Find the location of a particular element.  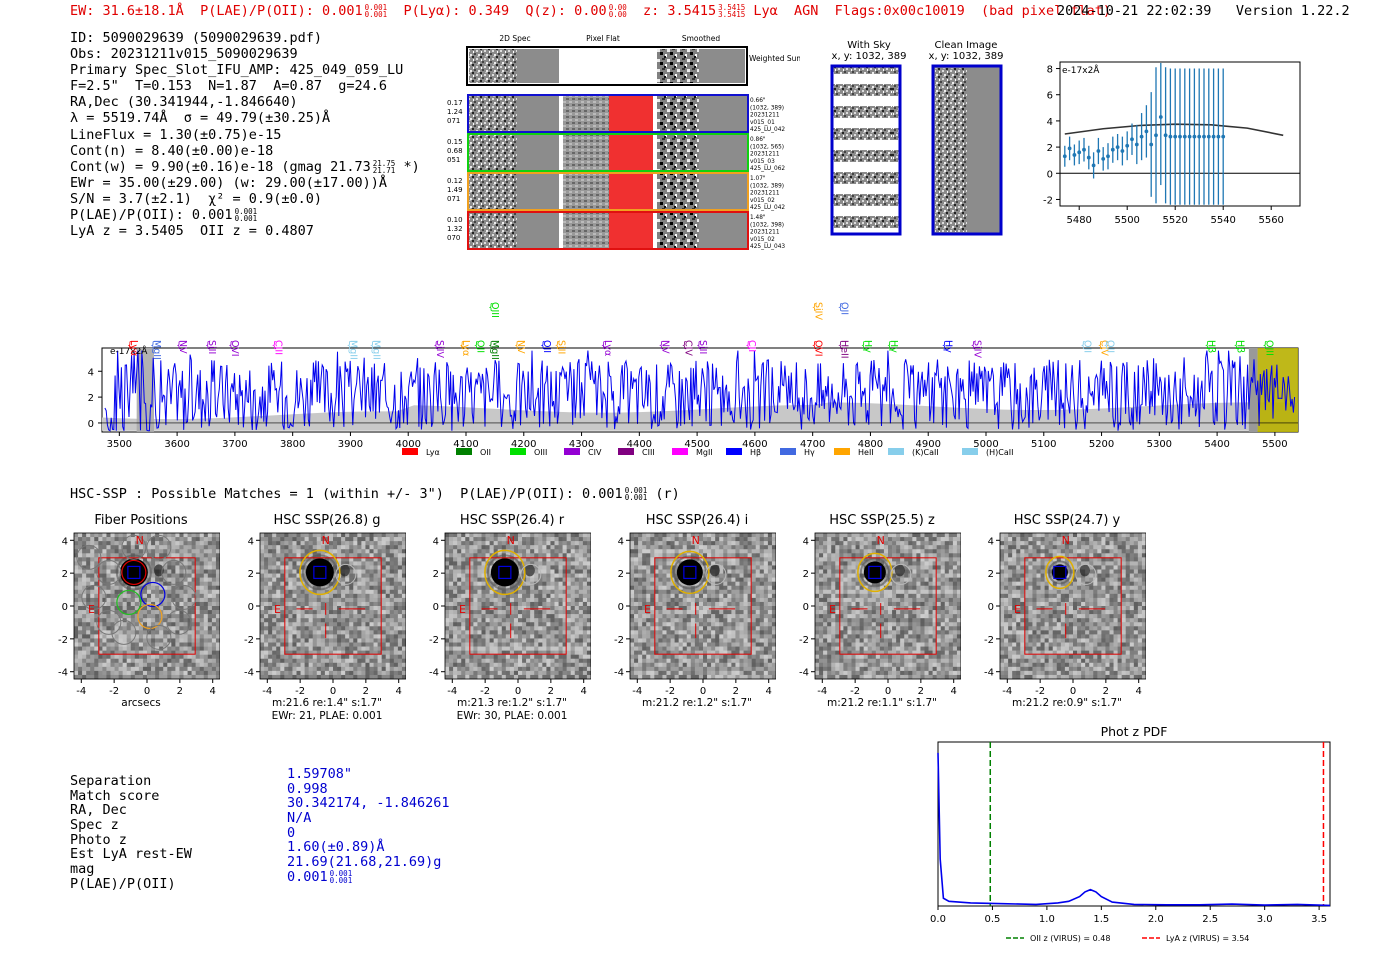

spectrum-xtick-label: 3600 is located at coordinates (176, 444).